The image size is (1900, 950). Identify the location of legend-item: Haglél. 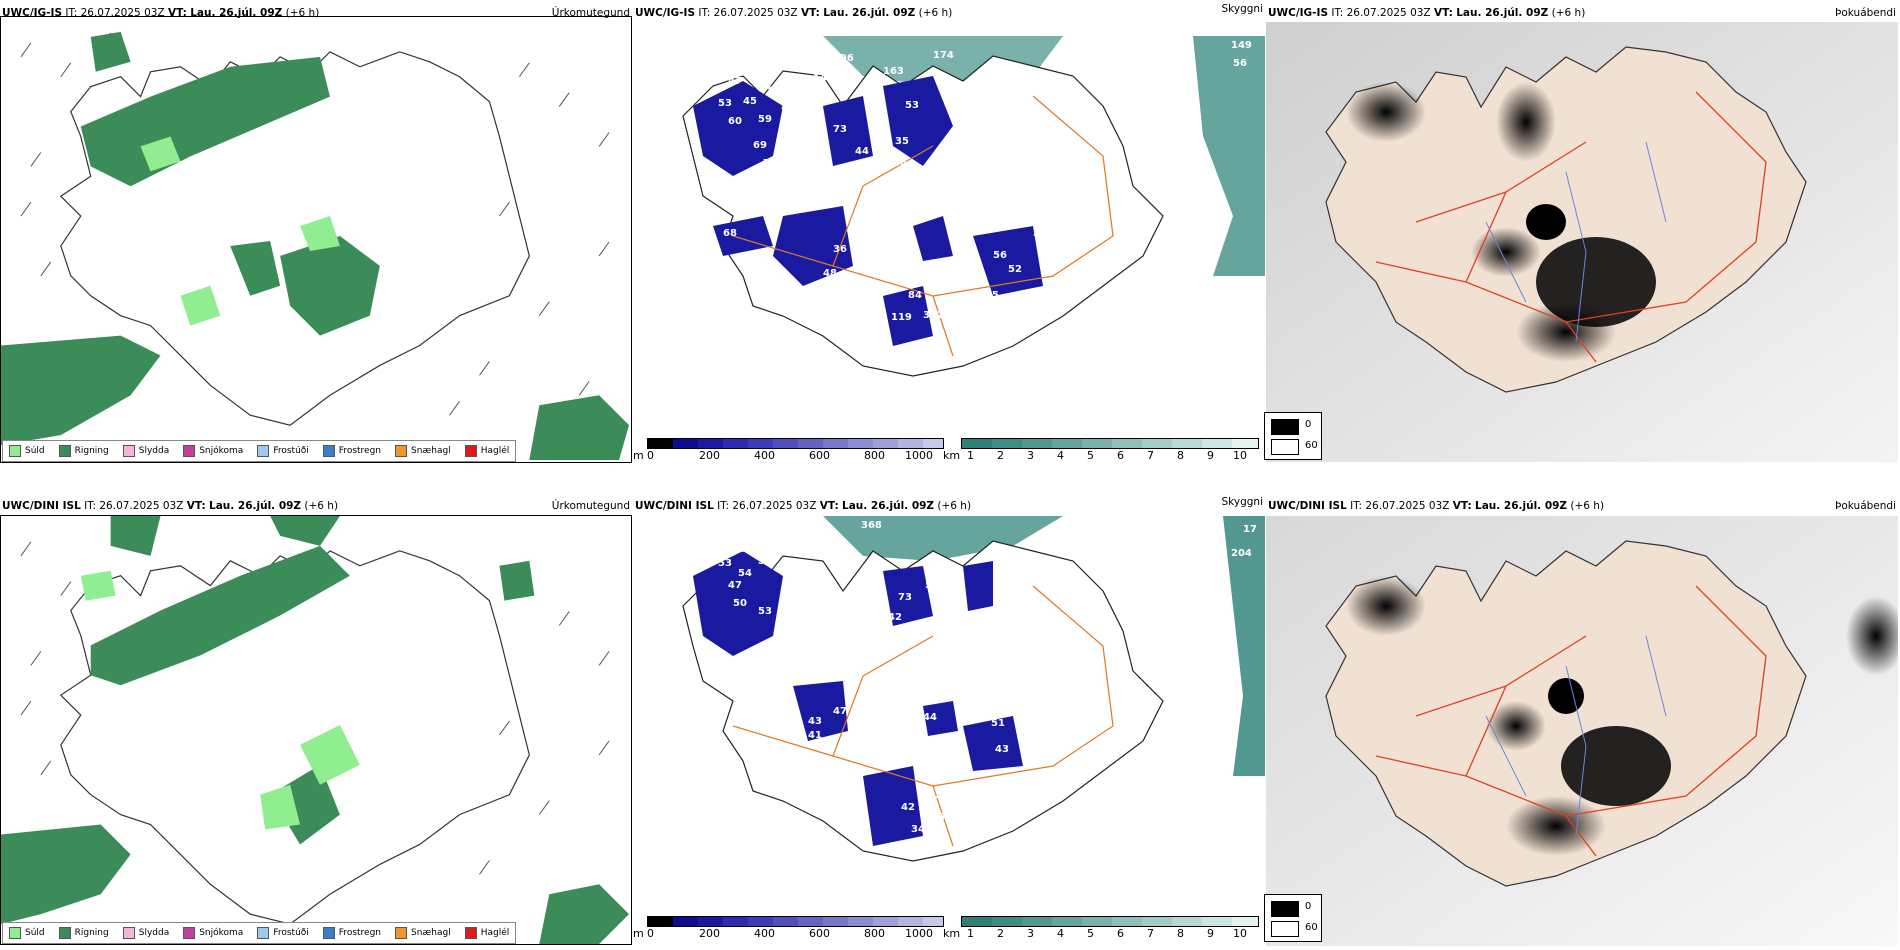
(486, 933).